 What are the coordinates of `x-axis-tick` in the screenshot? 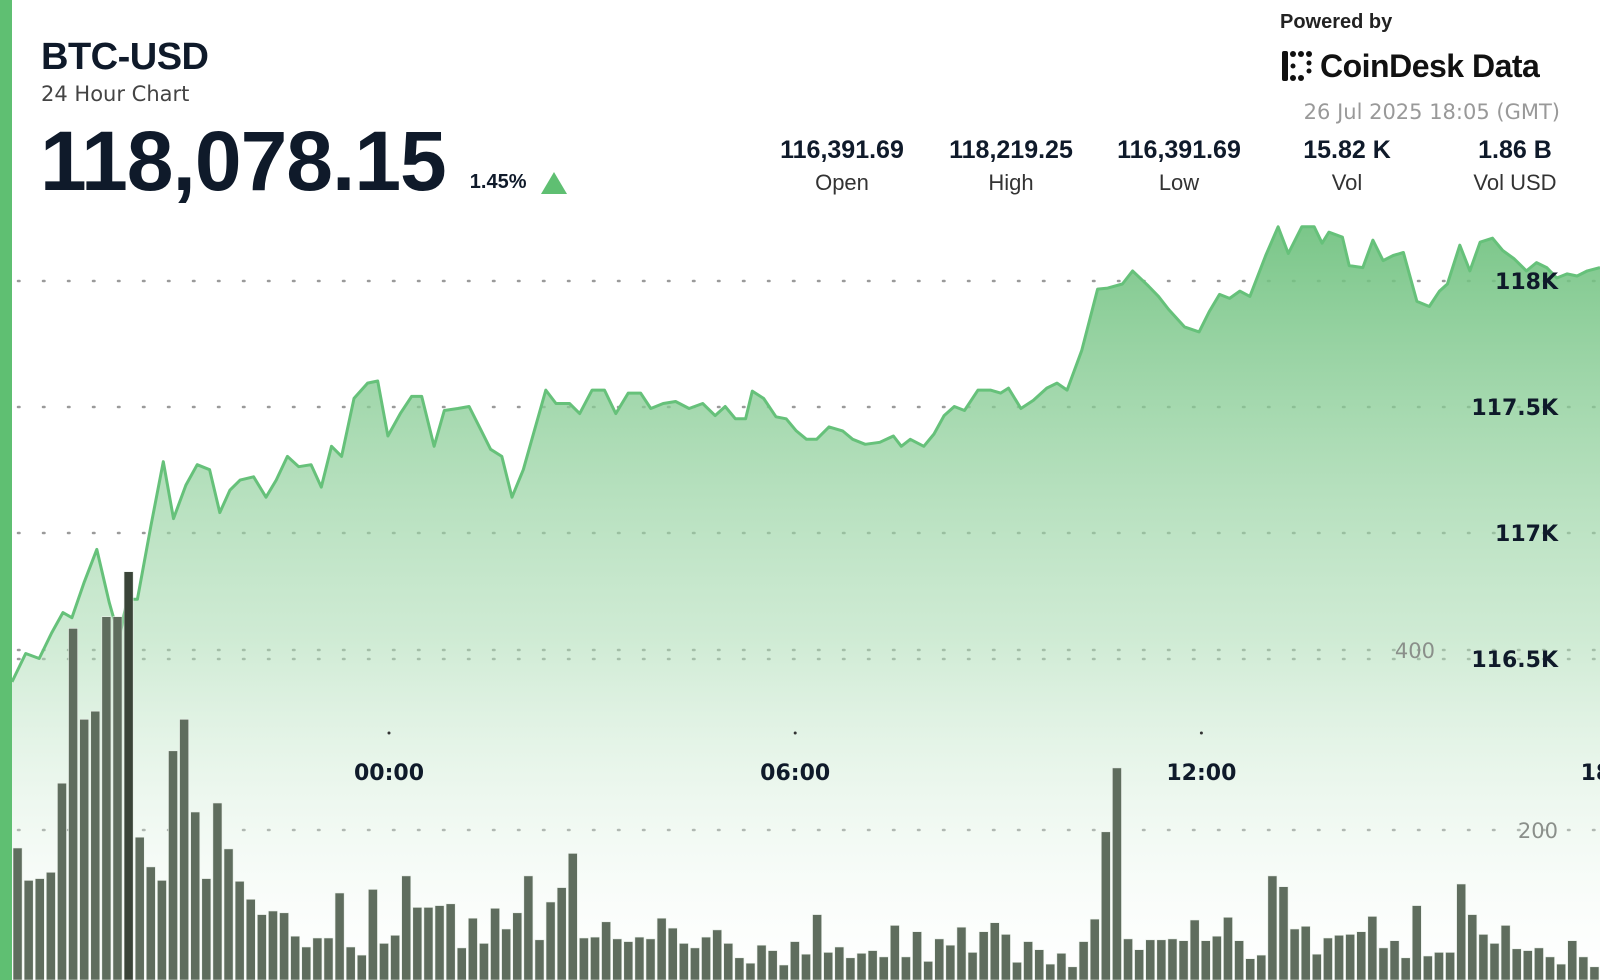 It's located at (1201, 733).